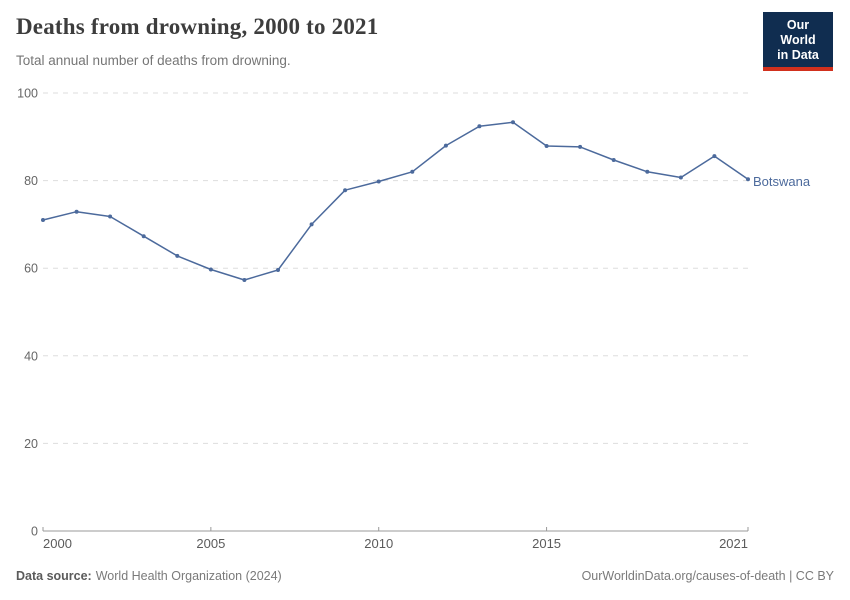  I want to click on series-end-label: Botswana, so click(782, 181).